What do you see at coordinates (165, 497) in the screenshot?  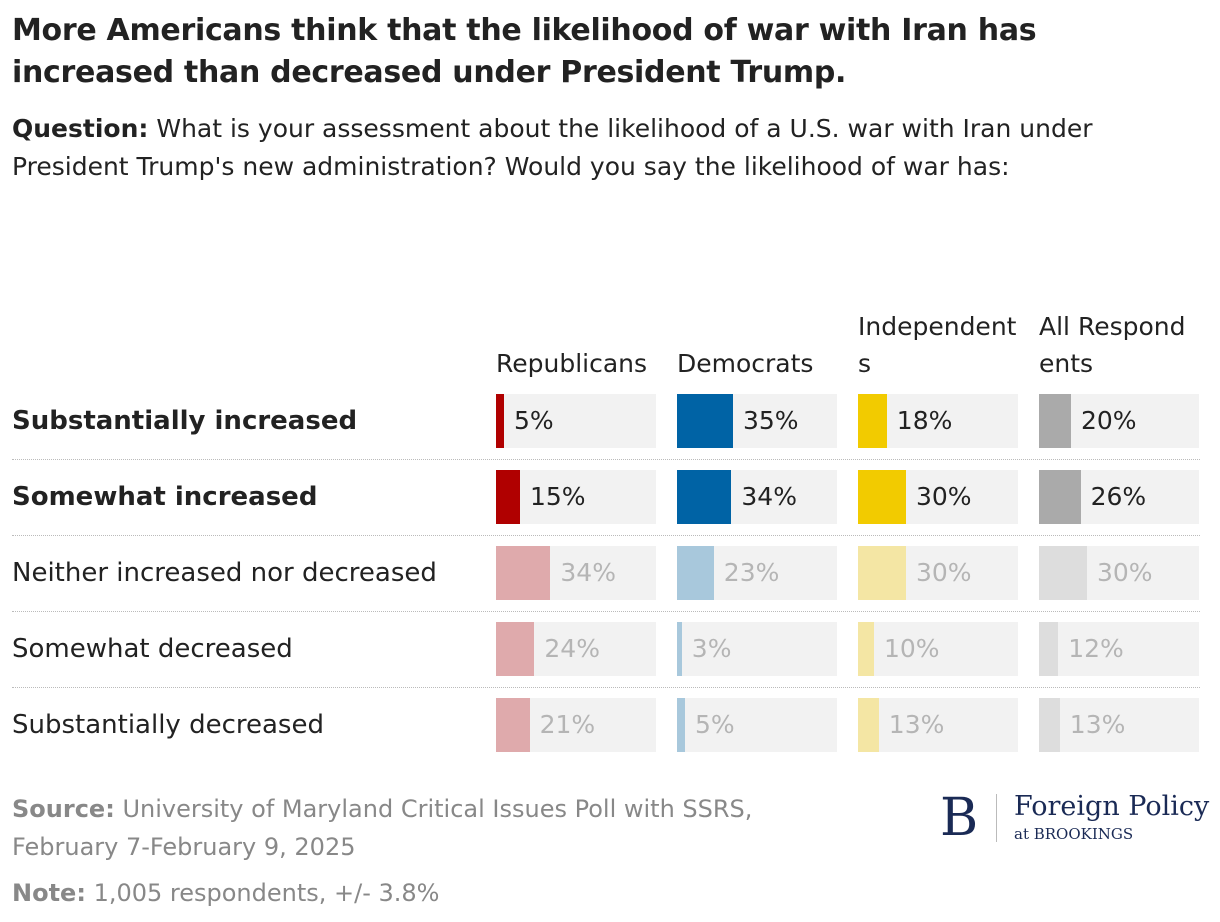 I see `row-label: Somewhat increased` at bounding box center [165, 497].